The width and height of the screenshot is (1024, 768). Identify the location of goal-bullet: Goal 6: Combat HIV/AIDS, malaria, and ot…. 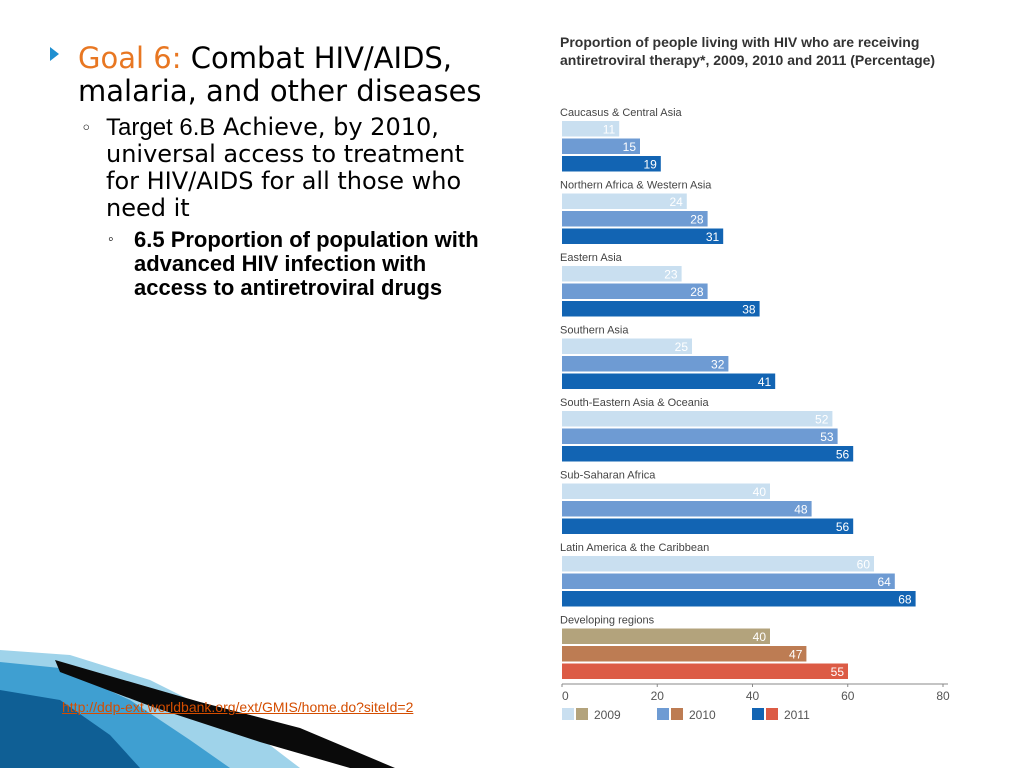
(270, 75).